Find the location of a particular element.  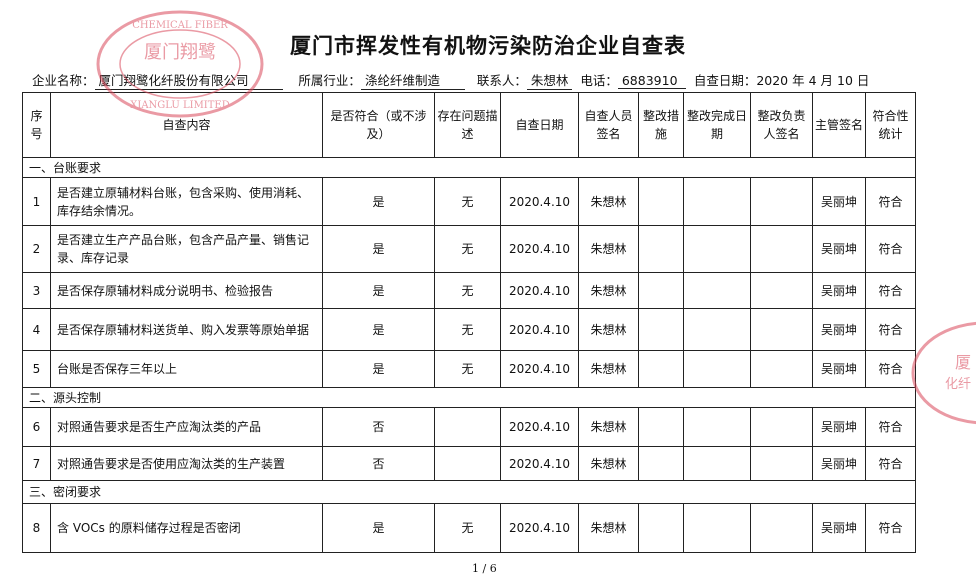

cell-no: 5 is located at coordinates (36, 369).